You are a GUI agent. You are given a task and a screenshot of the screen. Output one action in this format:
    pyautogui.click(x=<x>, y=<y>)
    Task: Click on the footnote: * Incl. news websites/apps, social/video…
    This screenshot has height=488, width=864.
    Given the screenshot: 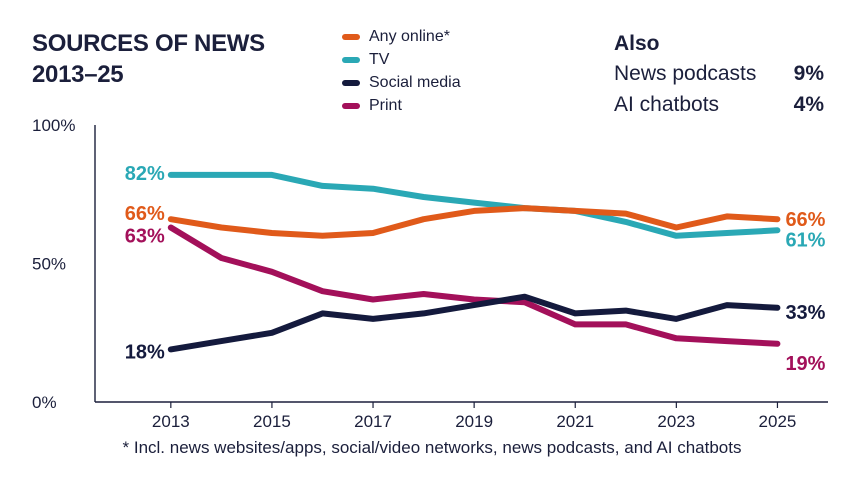 What is the action you would take?
    pyautogui.click(x=432, y=447)
    